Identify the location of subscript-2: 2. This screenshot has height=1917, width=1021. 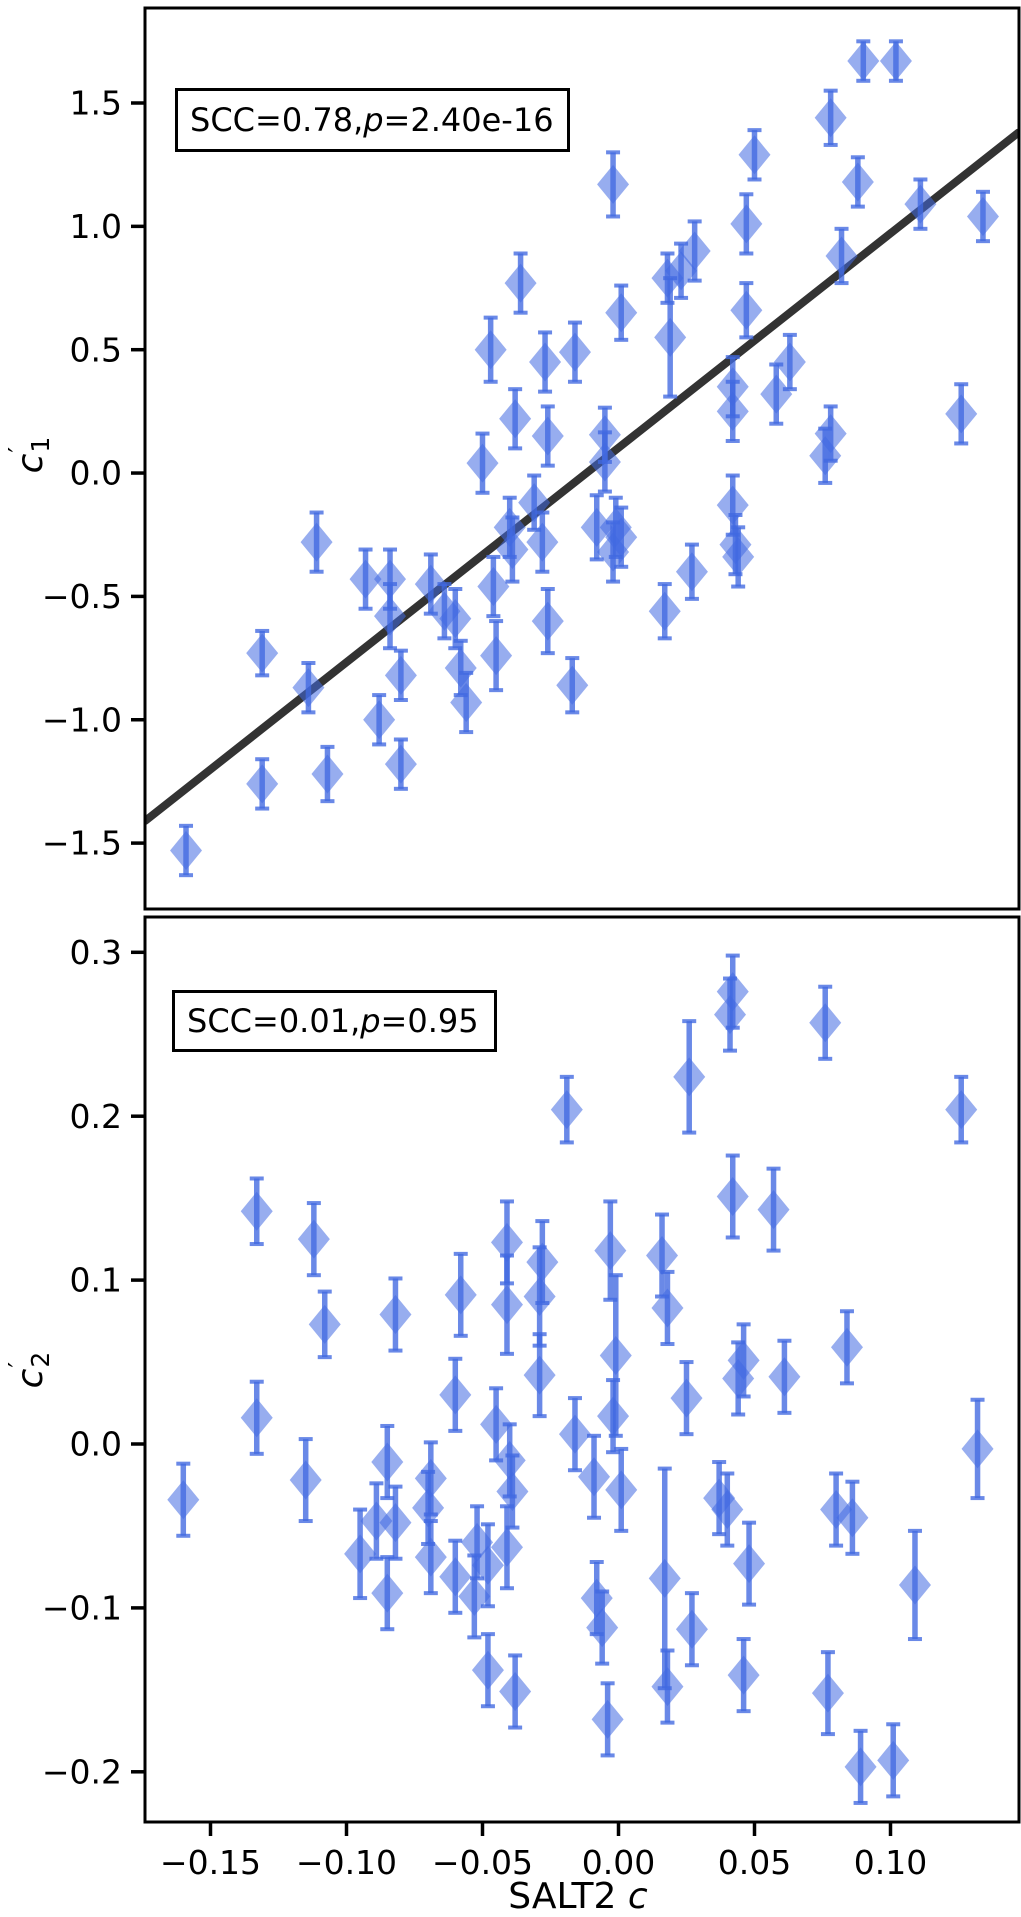
(40, 1359).